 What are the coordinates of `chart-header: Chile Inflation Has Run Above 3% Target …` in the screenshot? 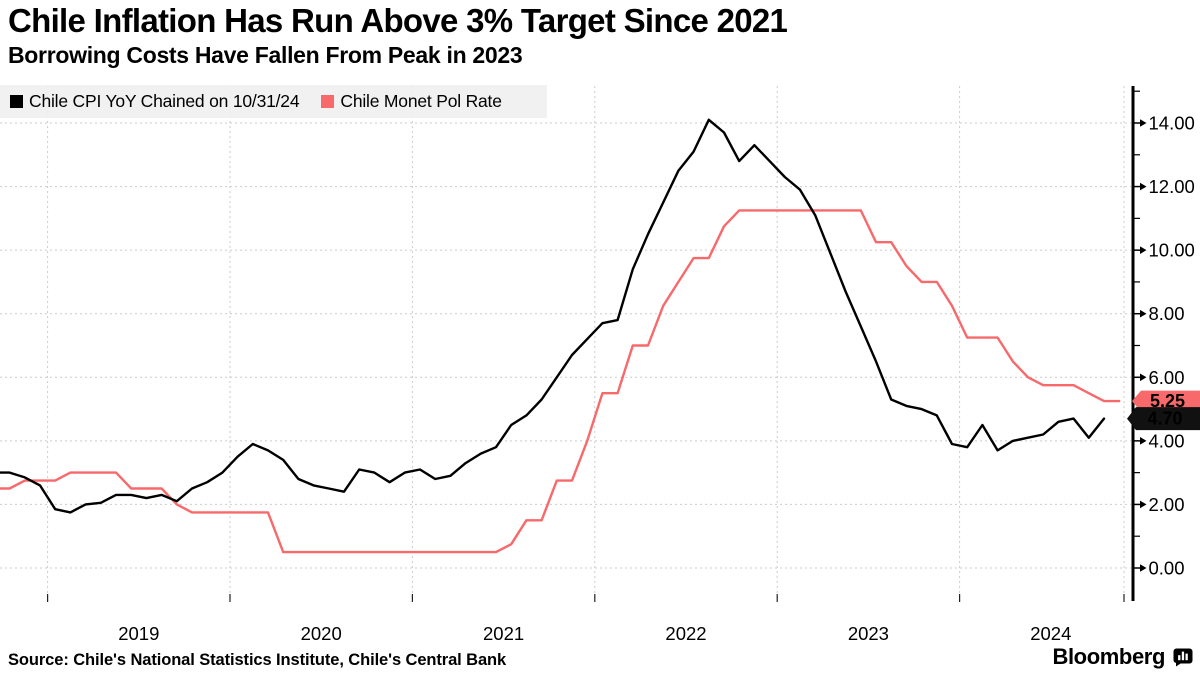 It's located at (398, 35).